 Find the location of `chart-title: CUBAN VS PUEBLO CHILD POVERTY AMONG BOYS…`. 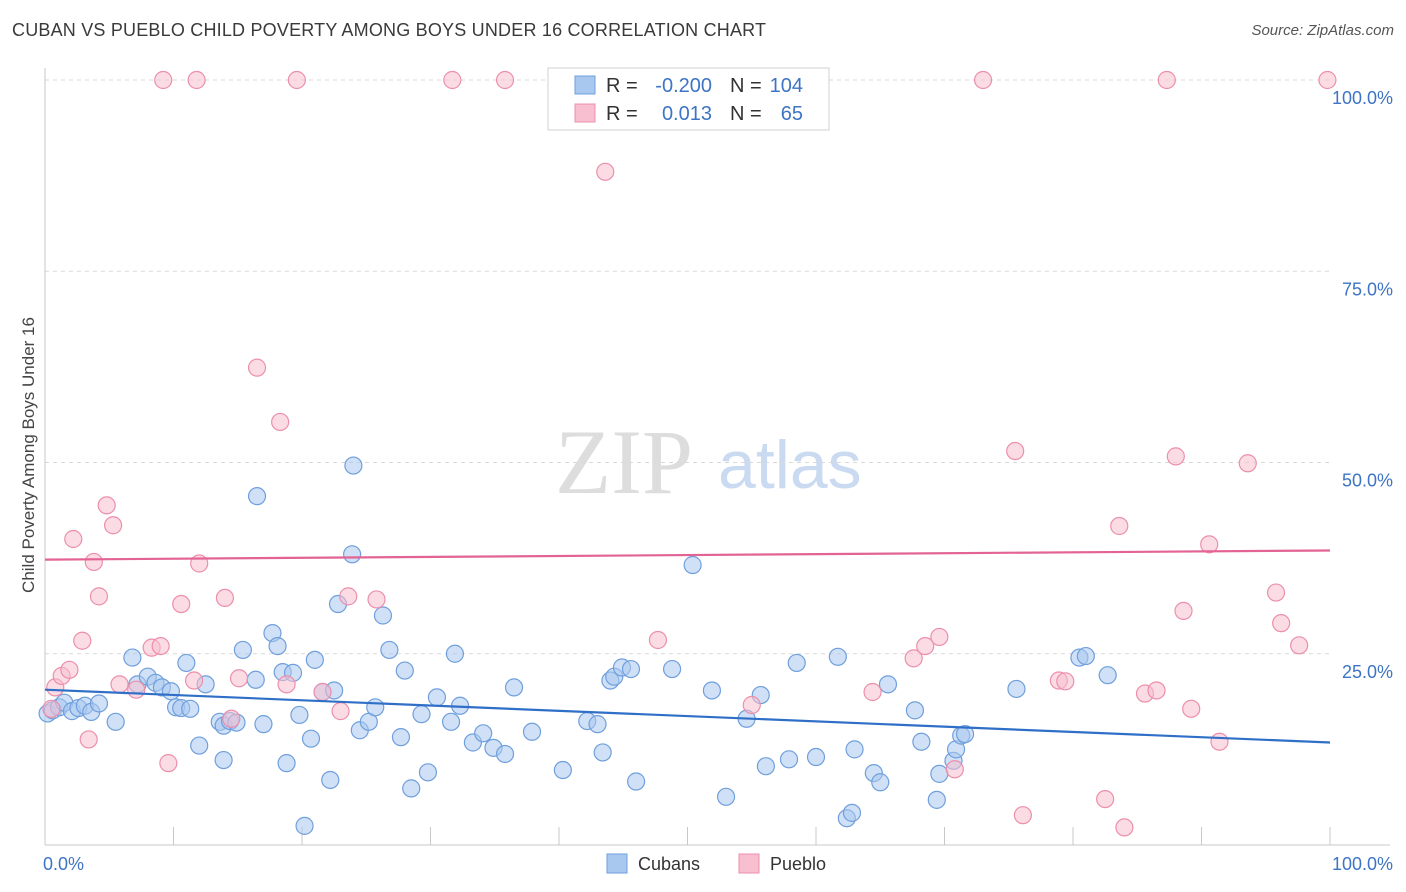

chart-title: CUBAN VS PUEBLO CHILD POVERTY AMONG BOYS… is located at coordinates (389, 30).